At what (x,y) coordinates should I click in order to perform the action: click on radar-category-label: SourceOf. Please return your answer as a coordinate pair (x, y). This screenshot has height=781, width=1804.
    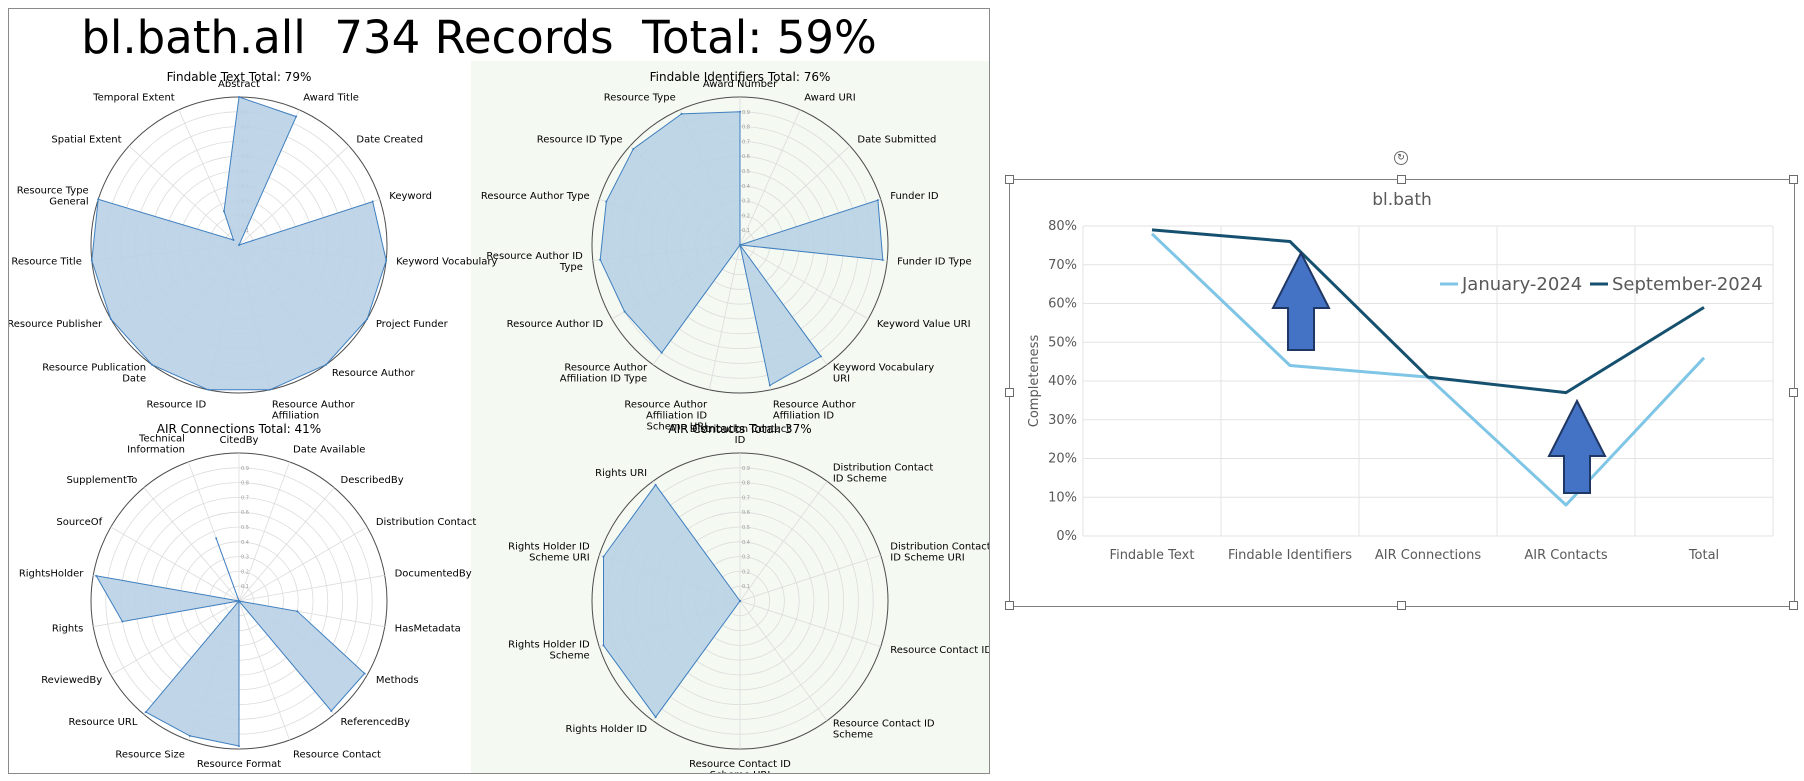
    Looking at the image, I should click on (79, 522).